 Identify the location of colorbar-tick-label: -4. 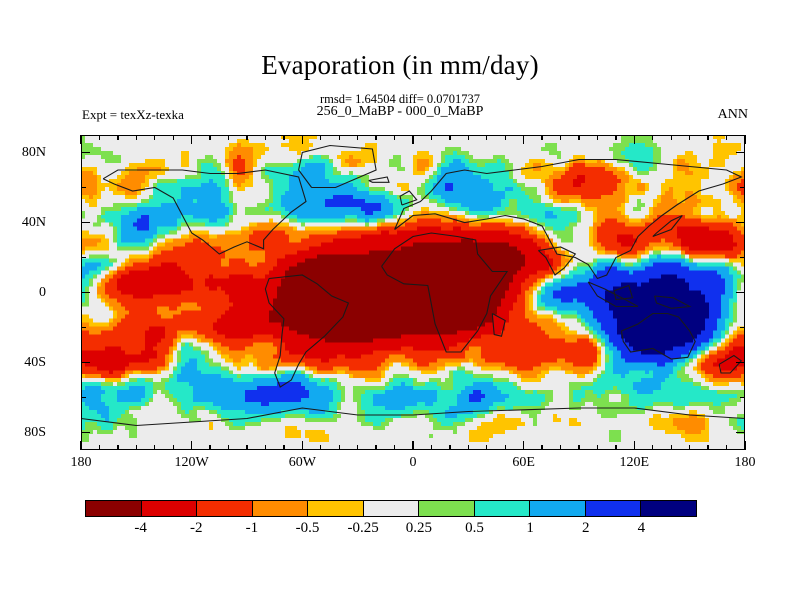
(140, 528).